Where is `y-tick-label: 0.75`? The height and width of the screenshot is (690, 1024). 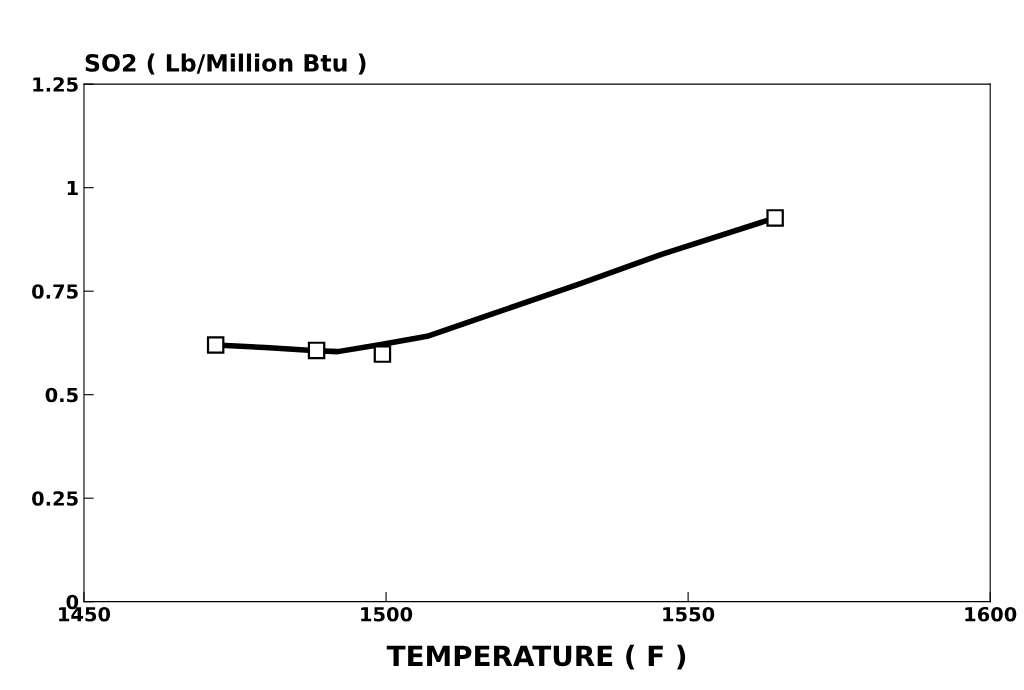
y-tick-label: 0.75 is located at coordinates (55, 291).